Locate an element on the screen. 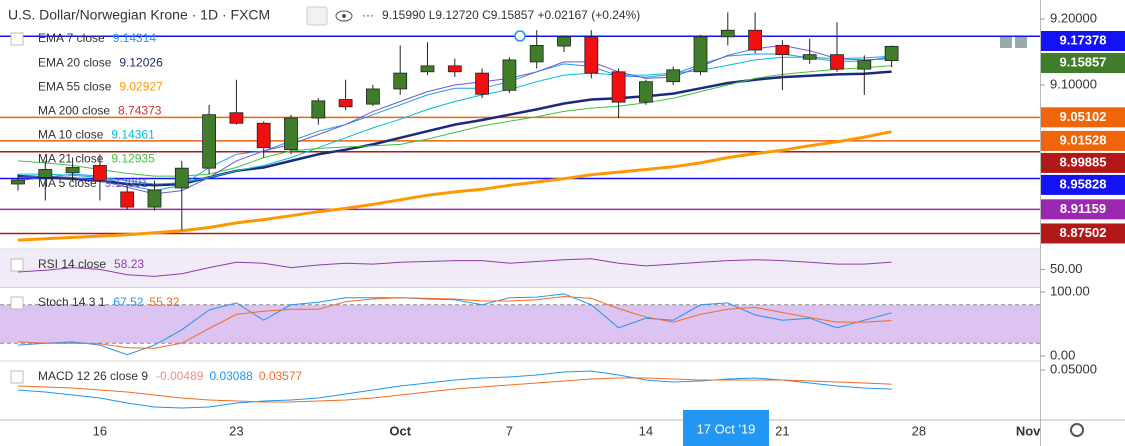 The height and width of the screenshot is (446, 1125). y-tick-label: 0.00 is located at coordinates (1062, 354).